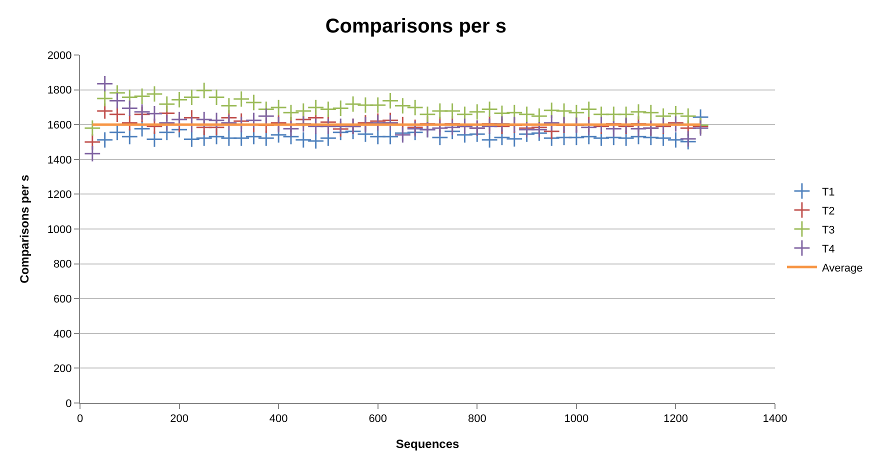 The height and width of the screenshot is (461, 885). Describe the element at coordinates (428, 444) in the screenshot. I see `x-axis-title: Sequences` at that location.